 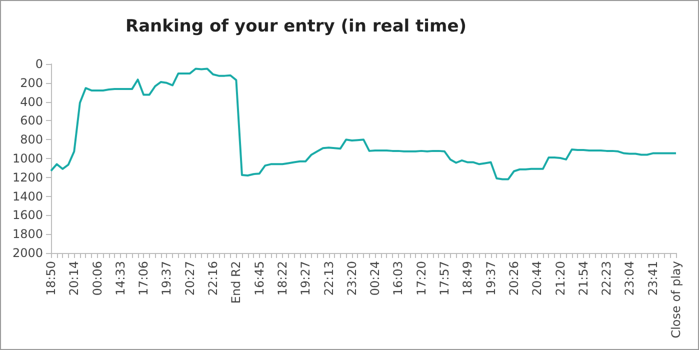 What do you see at coordinates (282, 278) in the screenshot?
I see `x-tick-label: 18:22` at bounding box center [282, 278].